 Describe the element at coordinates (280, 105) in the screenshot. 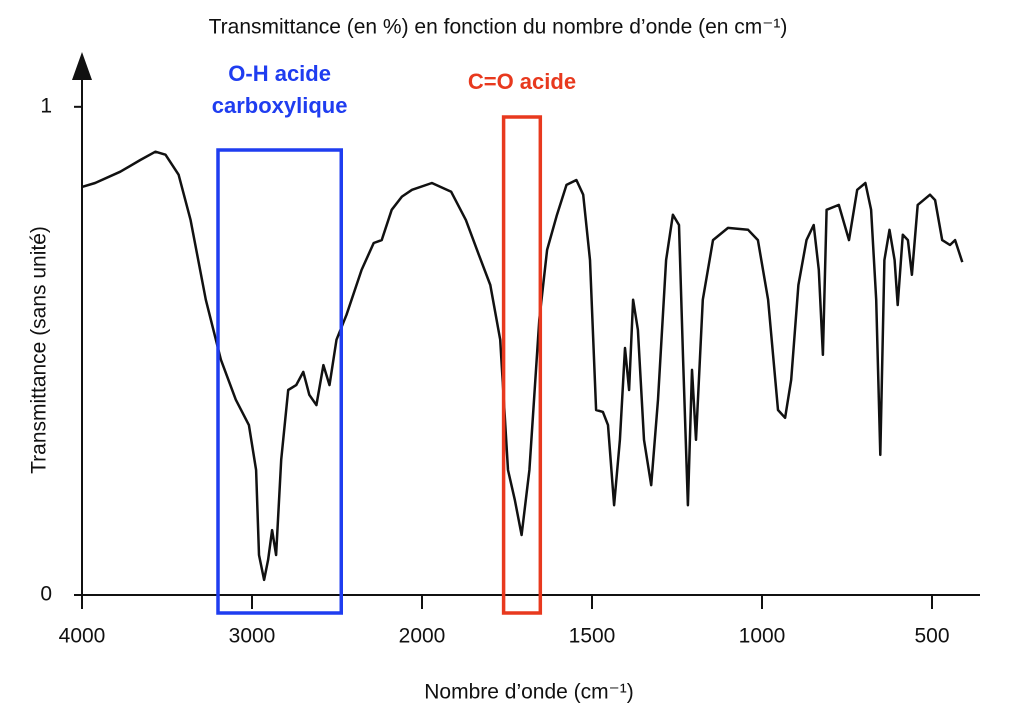

I see `annotation-label: carboxylique` at that location.